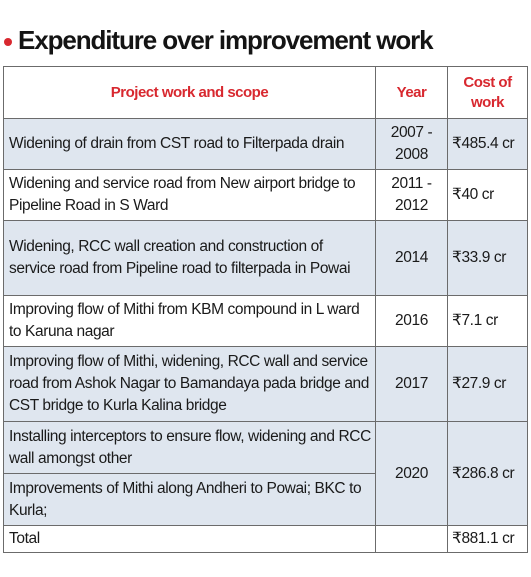 The width and height of the screenshot is (531, 577). I want to click on header-cost-line2: work, so click(487, 102).